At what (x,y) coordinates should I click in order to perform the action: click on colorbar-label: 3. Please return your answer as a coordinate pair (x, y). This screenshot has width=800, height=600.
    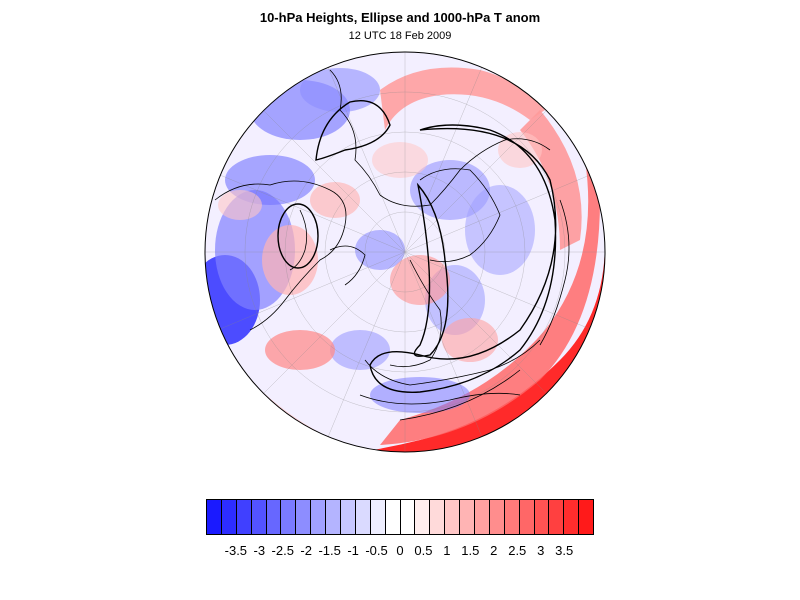
    Looking at the image, I should click on (541, 550).